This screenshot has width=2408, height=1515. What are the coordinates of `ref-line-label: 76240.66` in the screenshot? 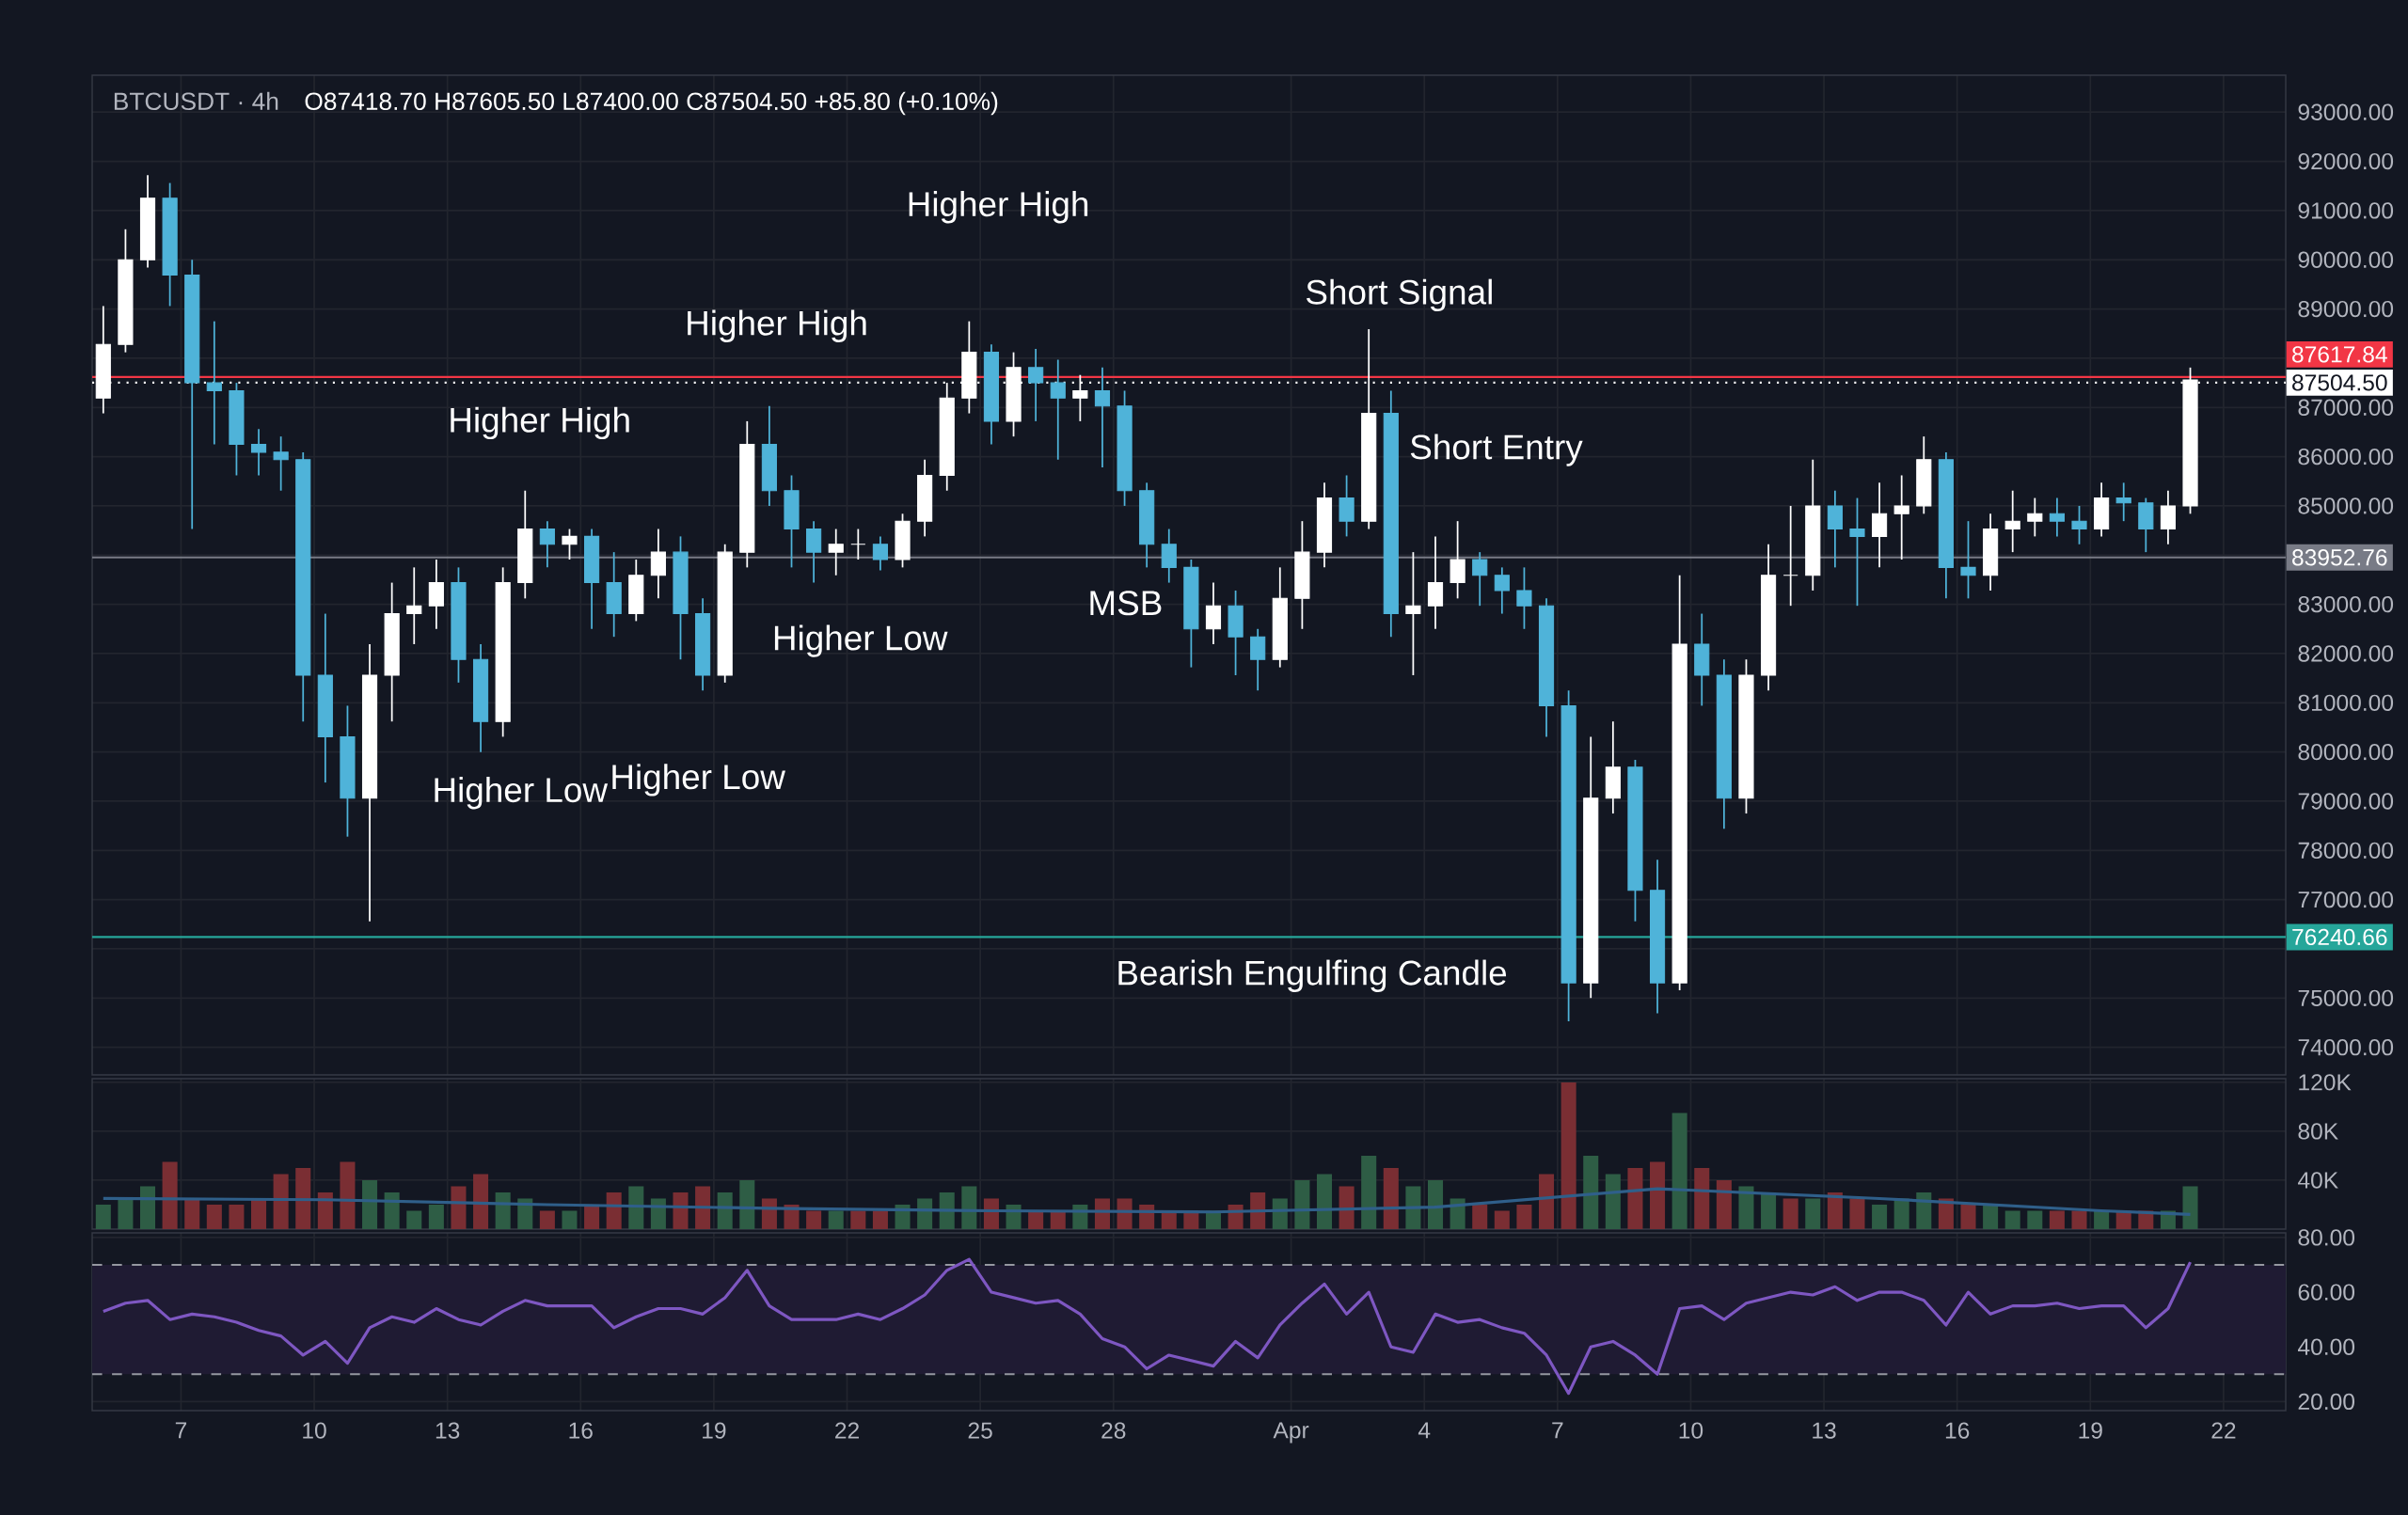 It's located at (2340, 937).